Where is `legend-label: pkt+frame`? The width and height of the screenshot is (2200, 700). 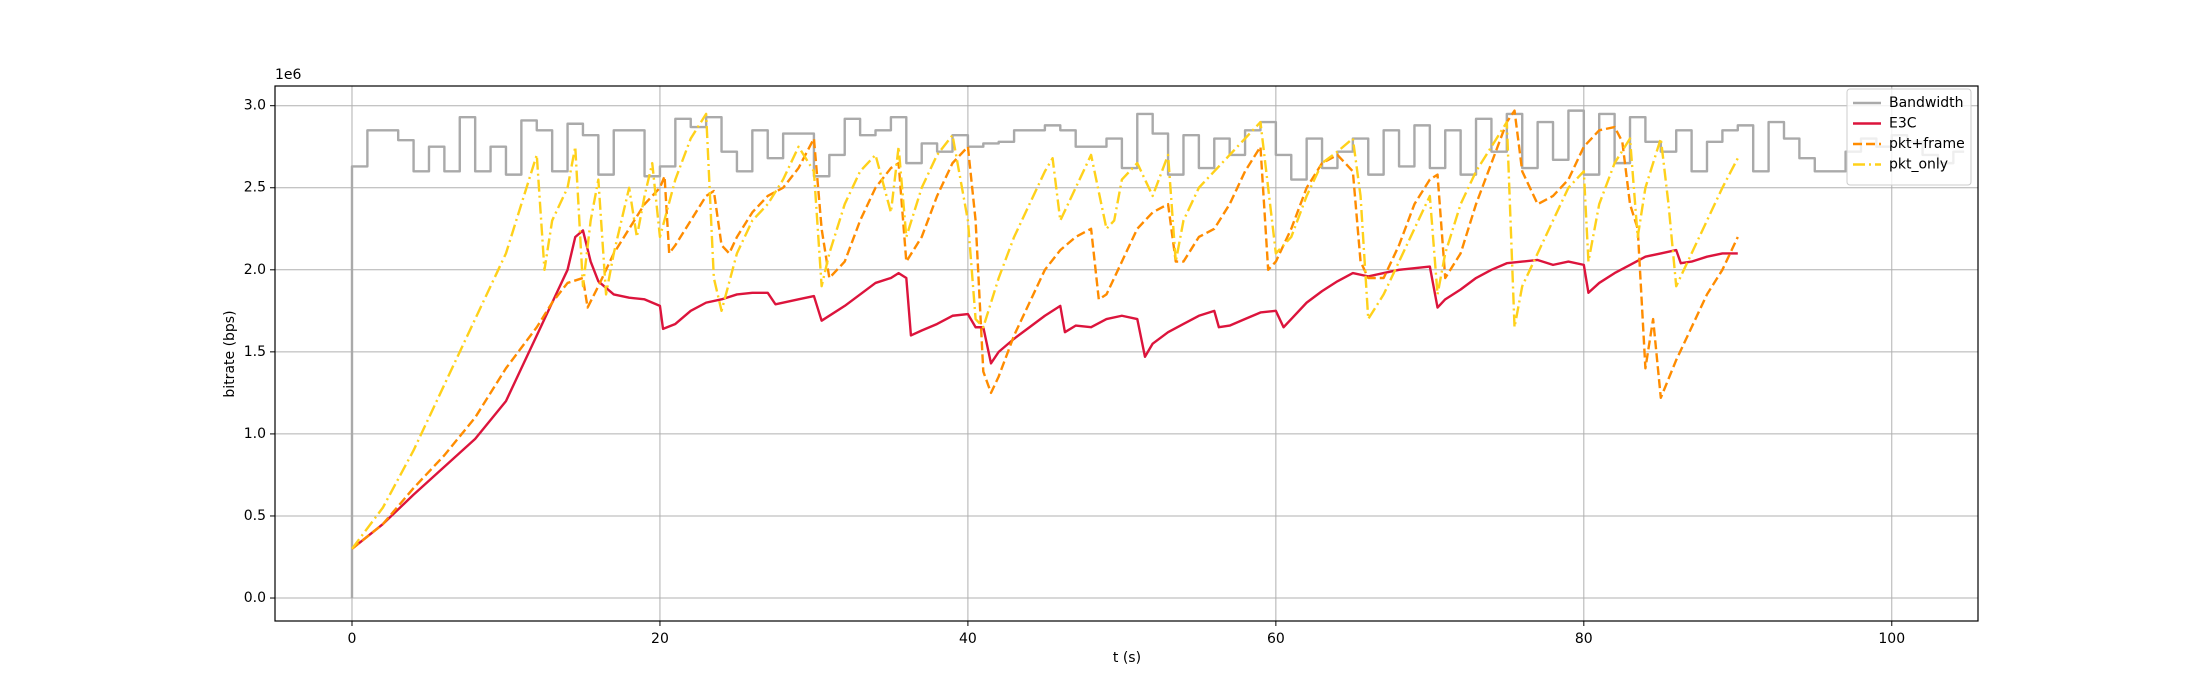
legend-label: pkt+frame is located at coordinates (1927, 144).